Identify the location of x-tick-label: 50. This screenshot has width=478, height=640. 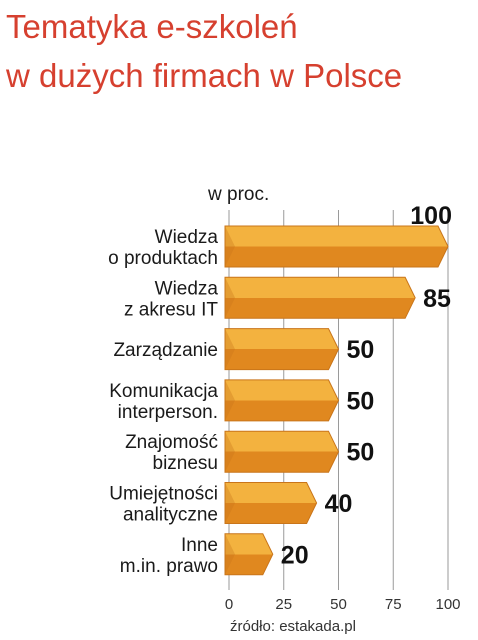
(338, 604).